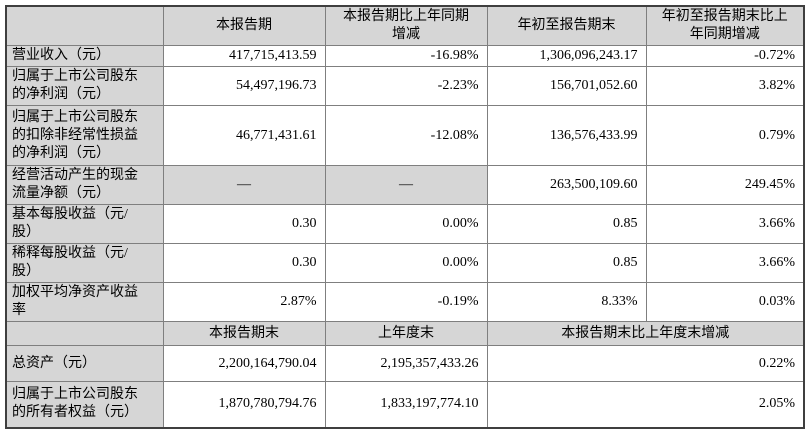  What do you see at coordinates (84, 263) in the screenshot?
I see `row-label: 稀释每股收益（元/股）` at bounding box center [84, 263].